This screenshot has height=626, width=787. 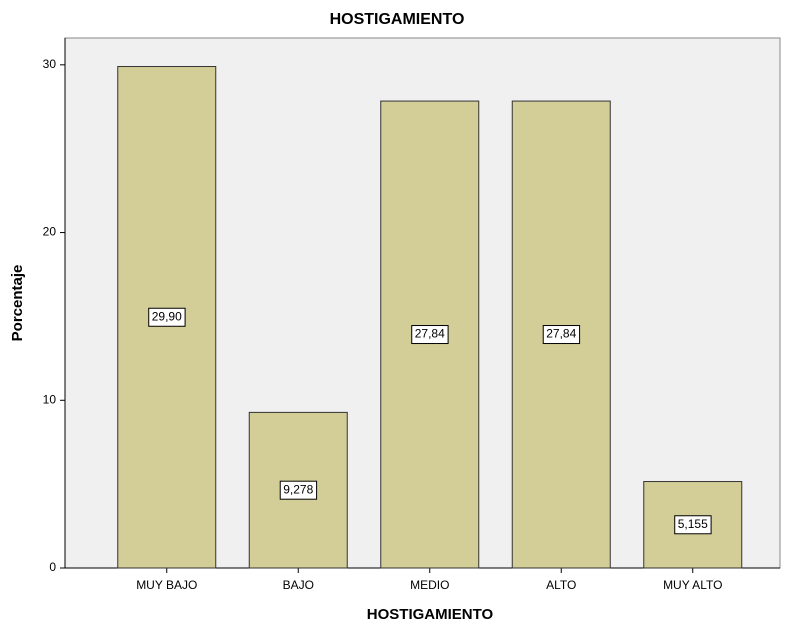 I want to click on y-axis-title: Porcentaje, so click(x=17, y=303).